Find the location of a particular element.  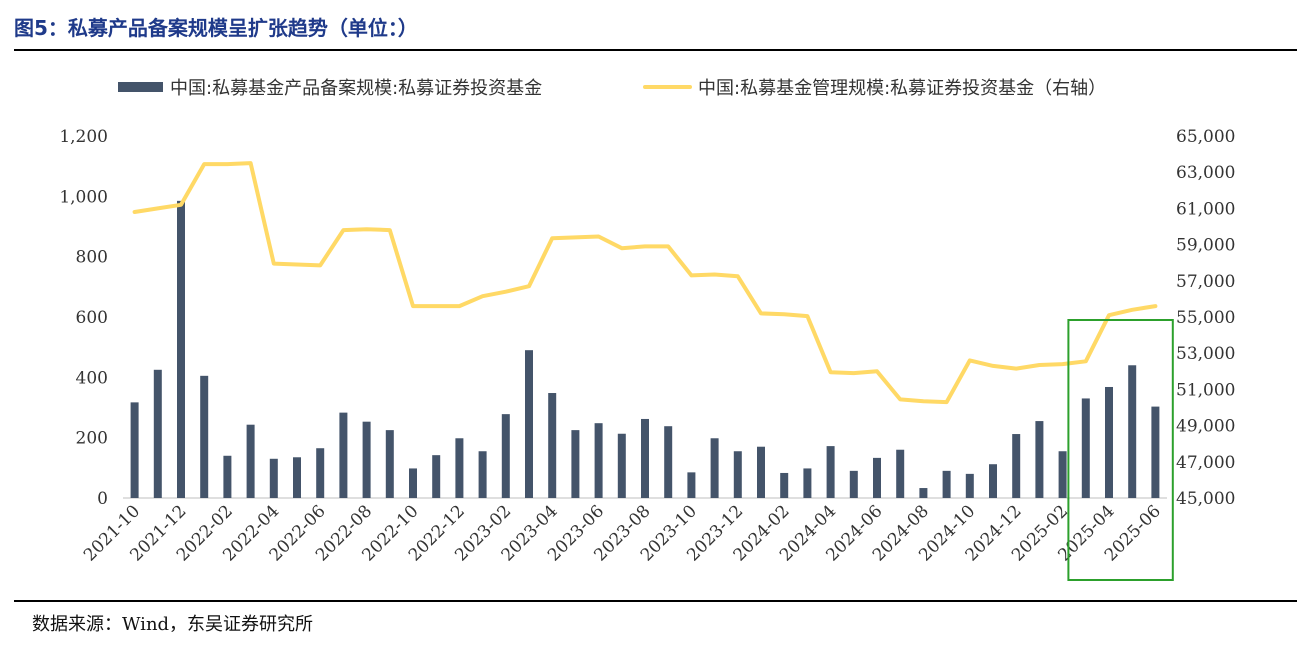

y-right-tick-label: 63,000 is located at coordinates (1205, 173).